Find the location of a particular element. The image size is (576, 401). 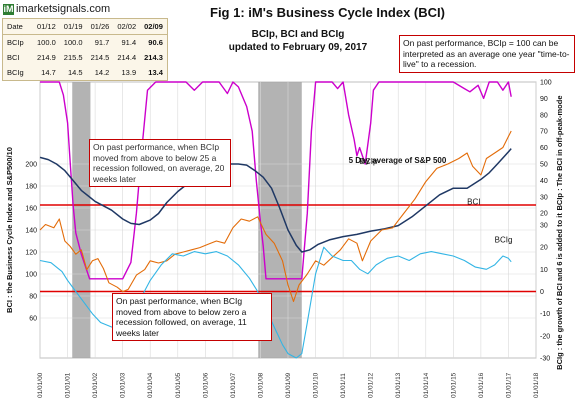

x-tick-label: 01/01/01 is located at coordinates (68, 385).